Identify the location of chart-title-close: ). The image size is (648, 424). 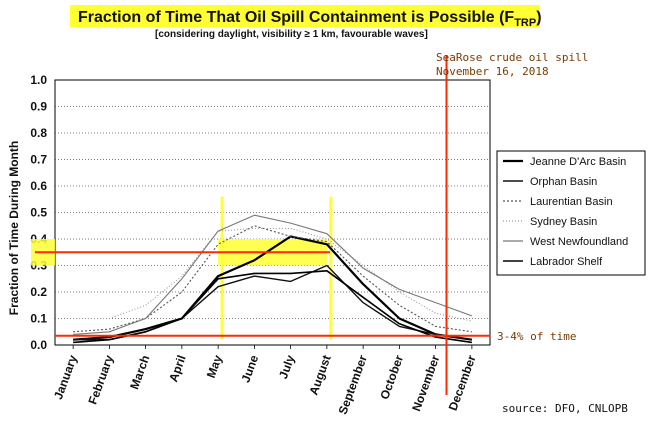
(538, 17).